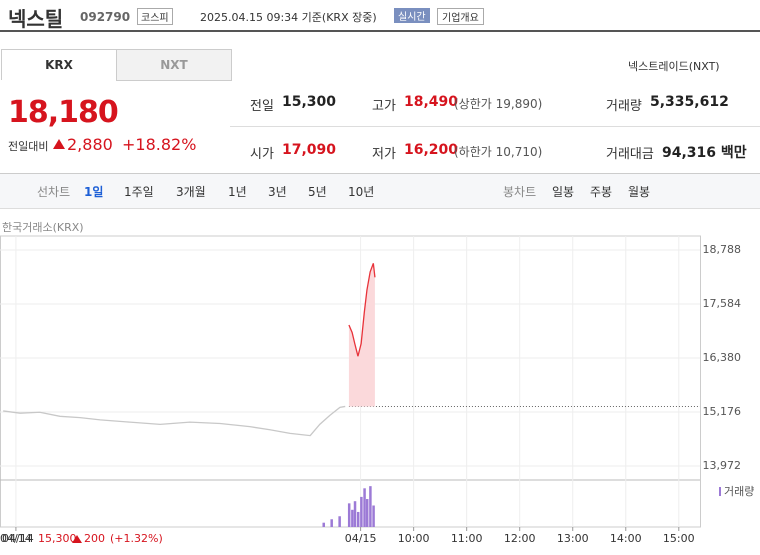 This screenshot has width=760, height=555. Describe the element at coordinates (384, 154) in the screenshot. I see `quote-label: 저가` at that location.